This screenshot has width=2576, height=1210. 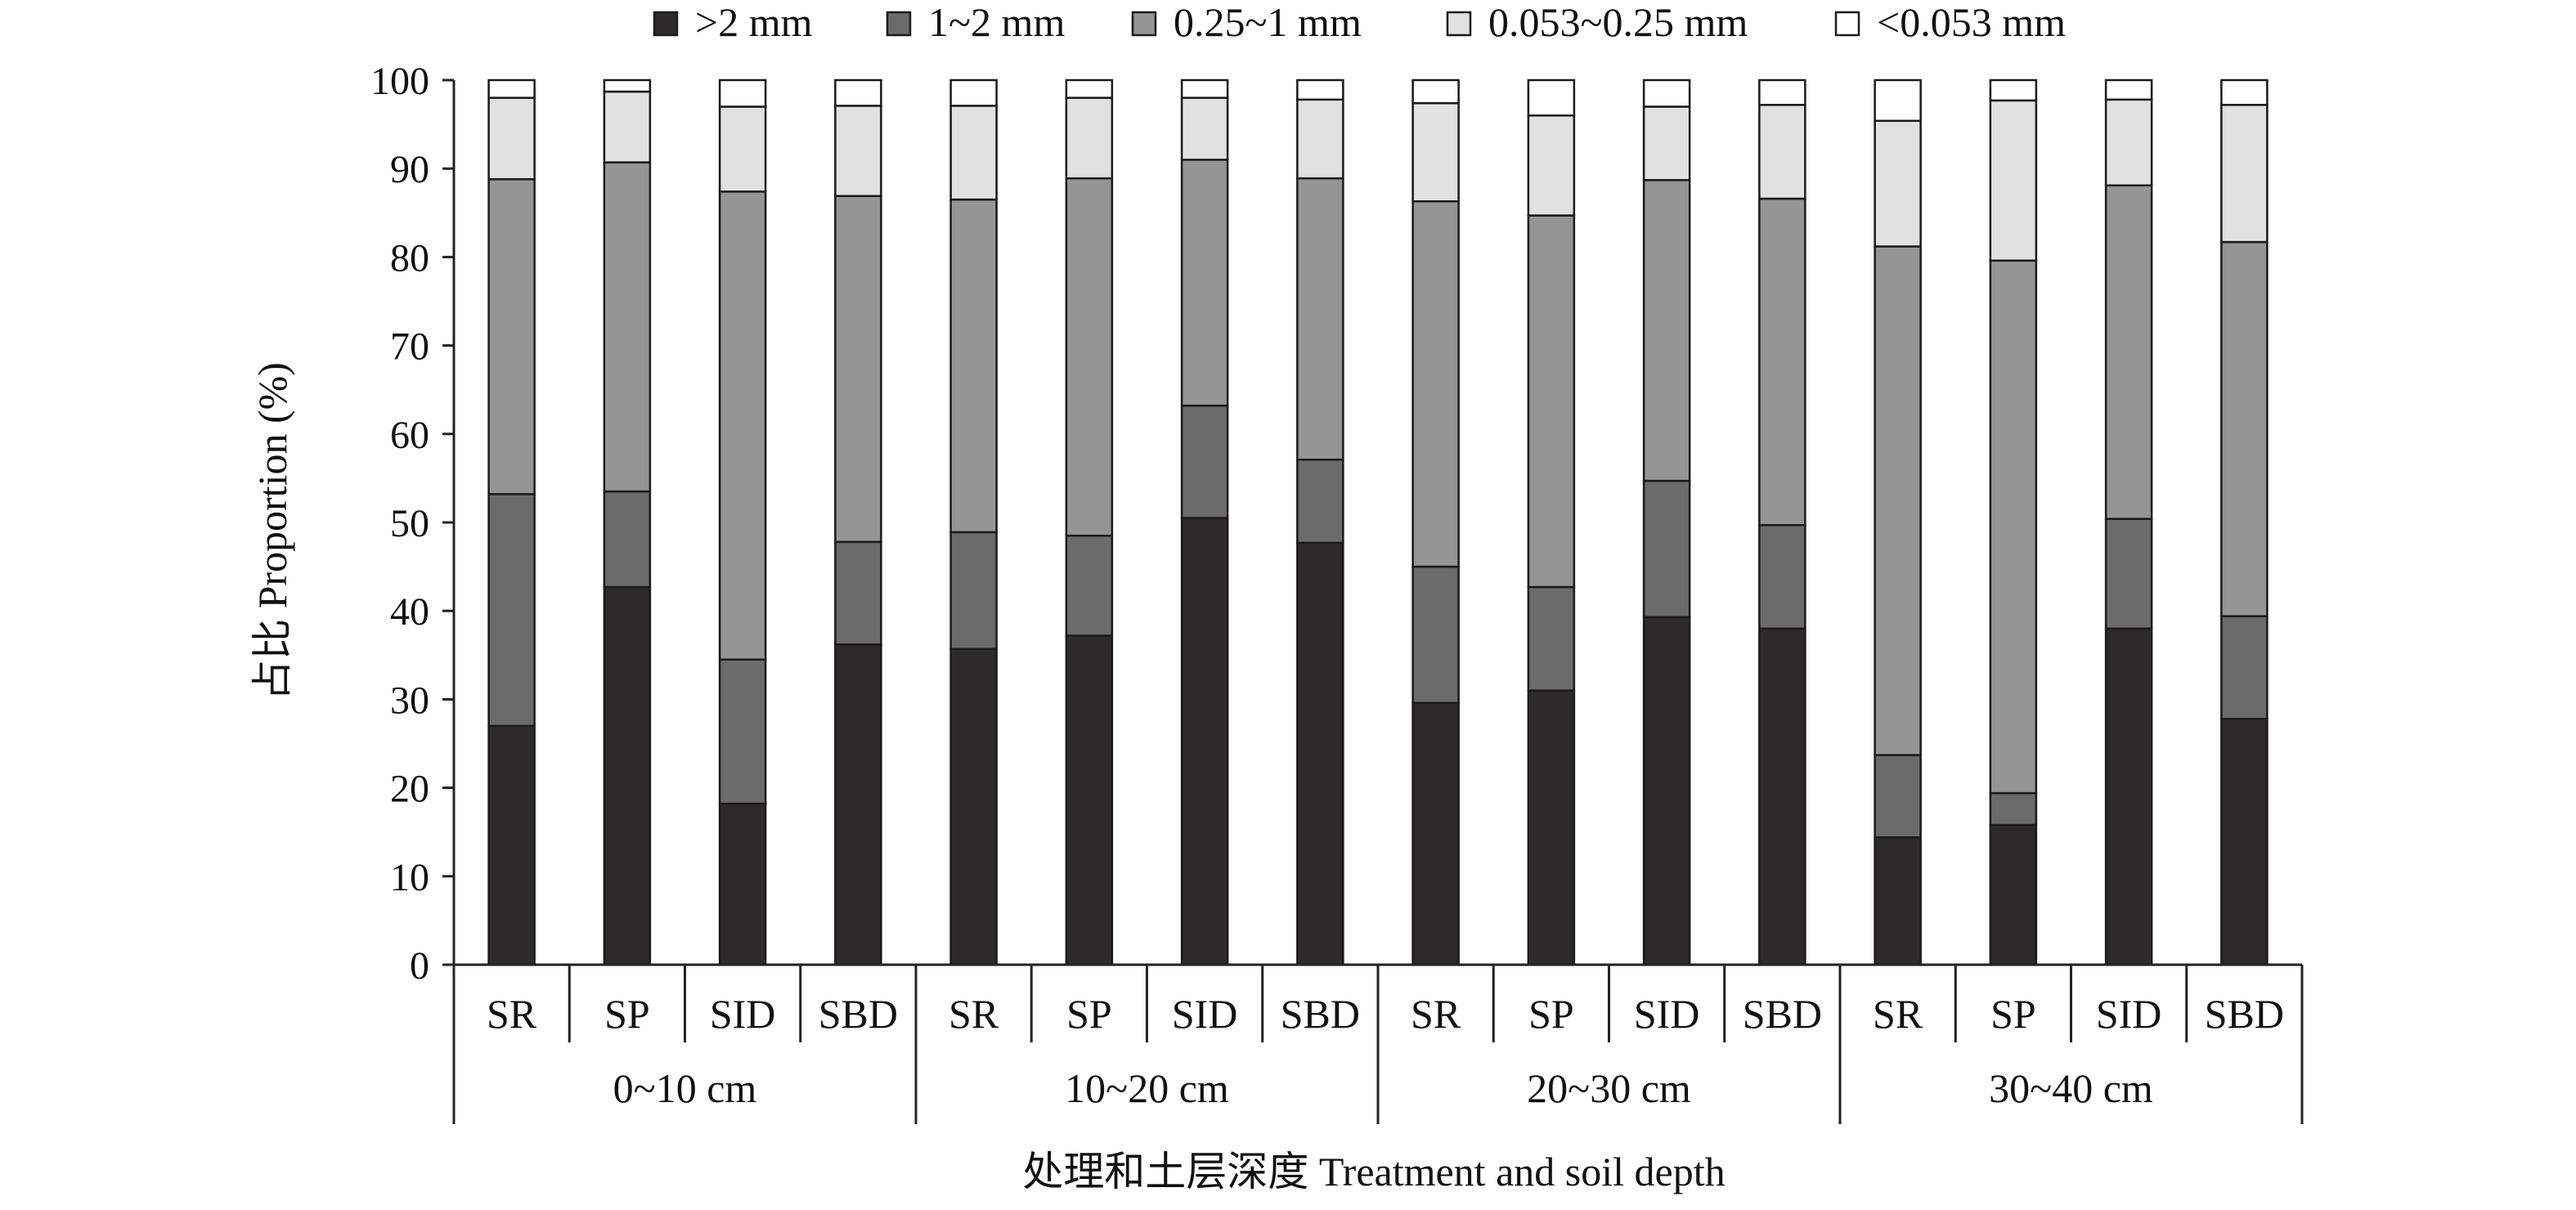 What do you see at coordinates (409, 347) in the screenshot?
I see `y-tick-label: 70` at bounding box center [409, 347].